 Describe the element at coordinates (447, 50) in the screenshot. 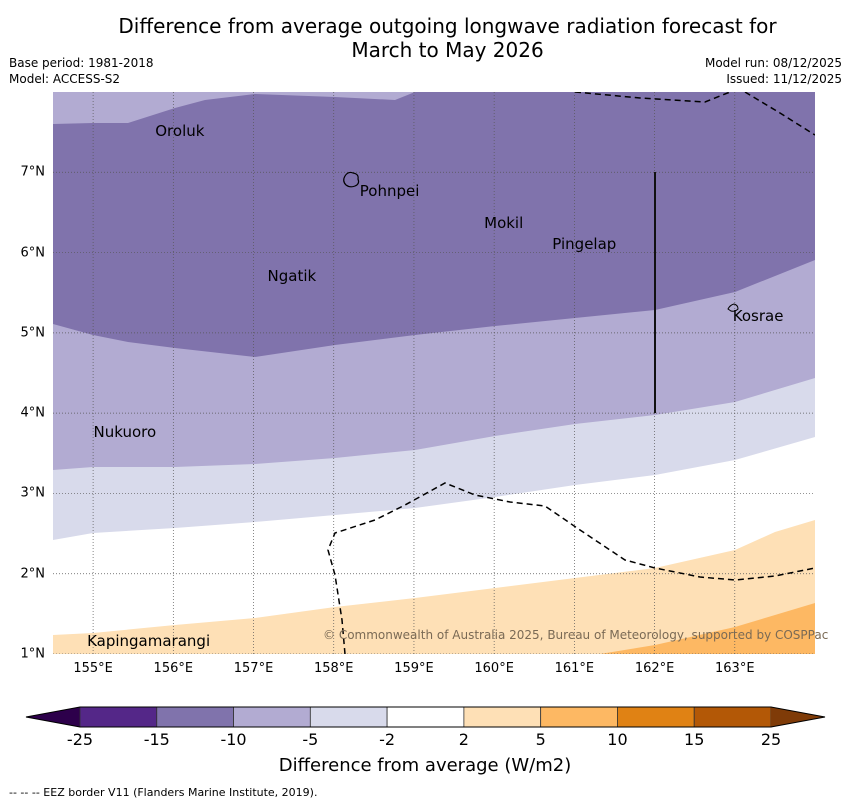

I see `title-line-2: March to May 2026` at that location.